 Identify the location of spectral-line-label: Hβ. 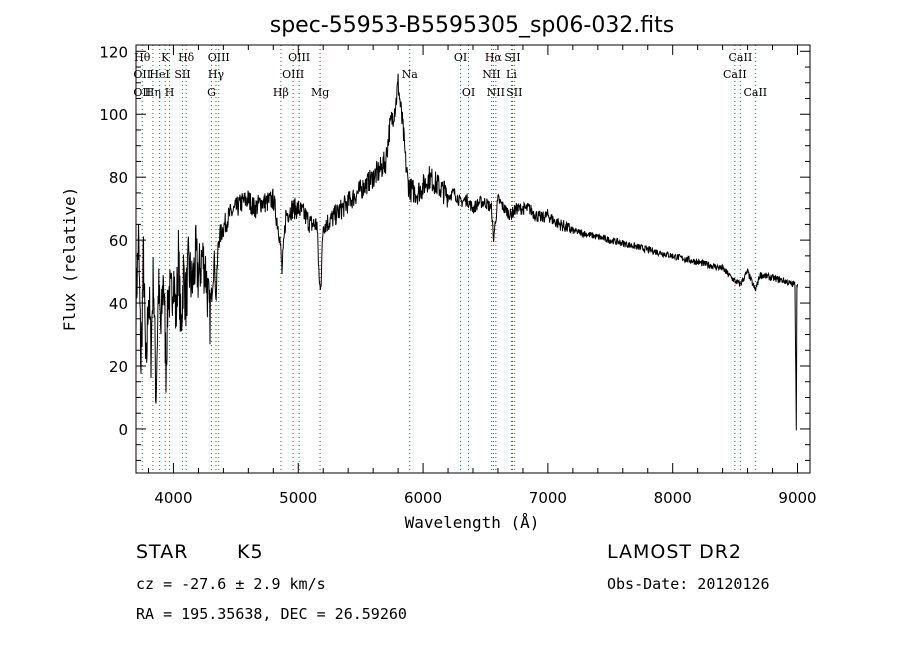
(281, 92).